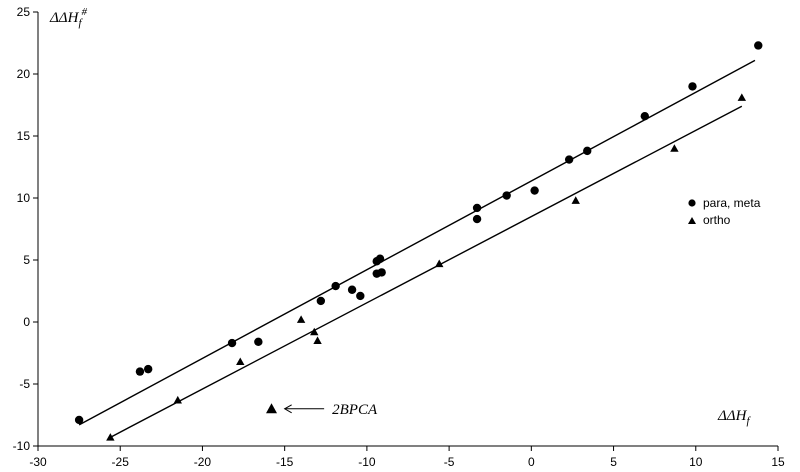 Image resolution: width=800 pixels, height=472 pixels. I want to click on x-tick-label: -25, so click(121, 462).